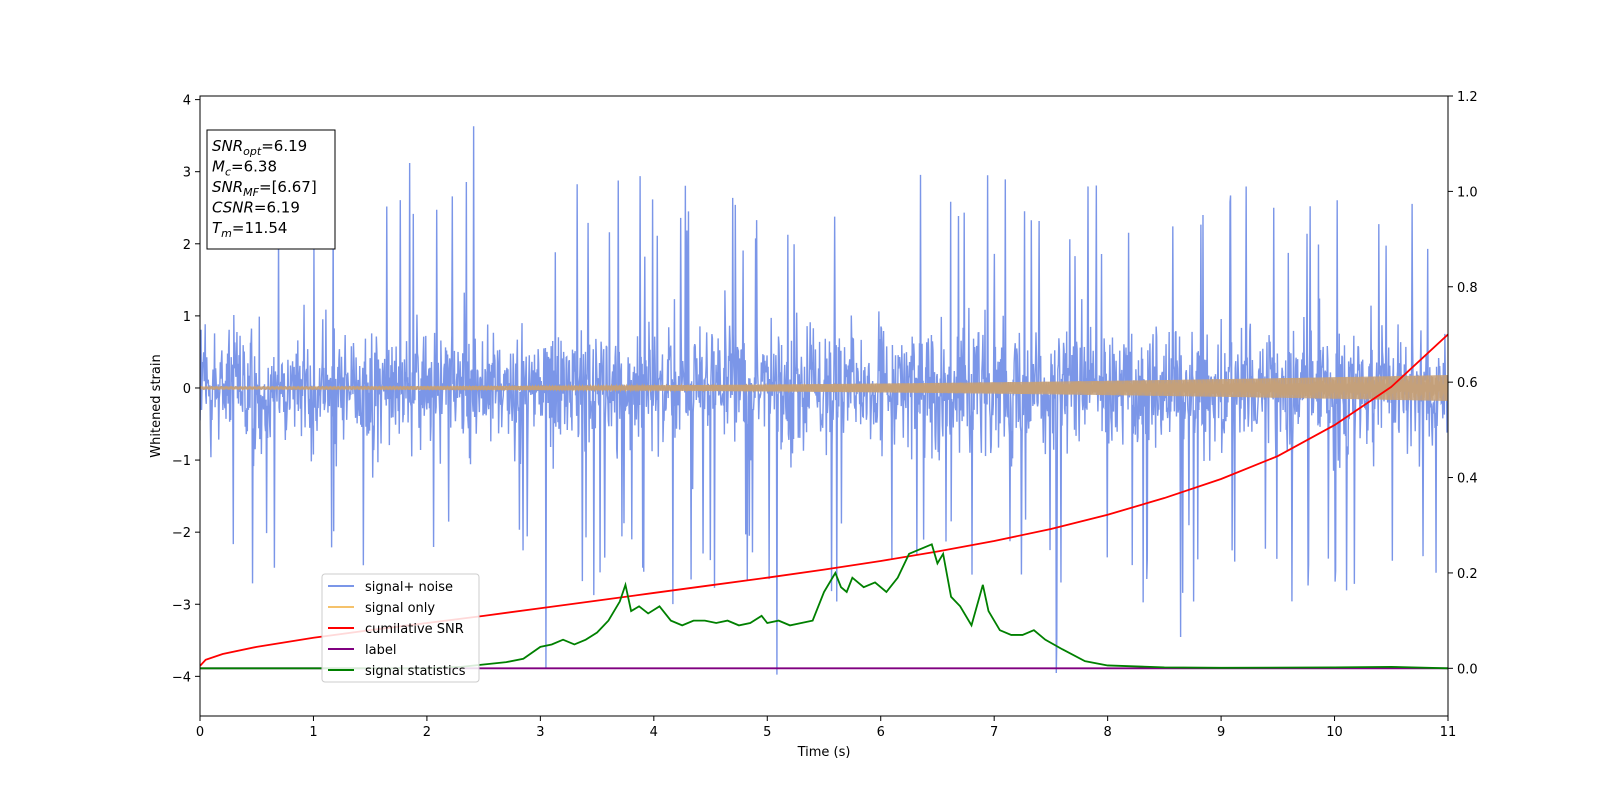 The height and width of the screenshot is (800, 1600). What do you see at coordinates (187, 317) in the screenshot?
I see `y-tick-label: 1` at bounding box center [187, 317].